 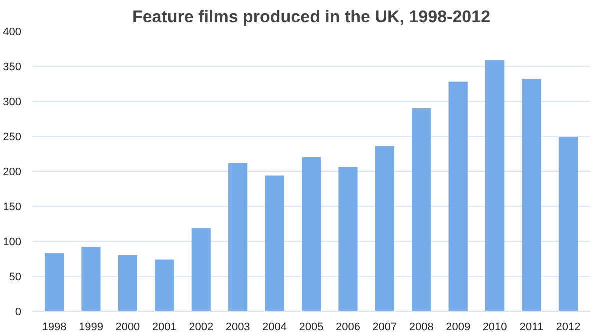 I want to click on x-tick-label: 2003, so click(x=238, y=327).